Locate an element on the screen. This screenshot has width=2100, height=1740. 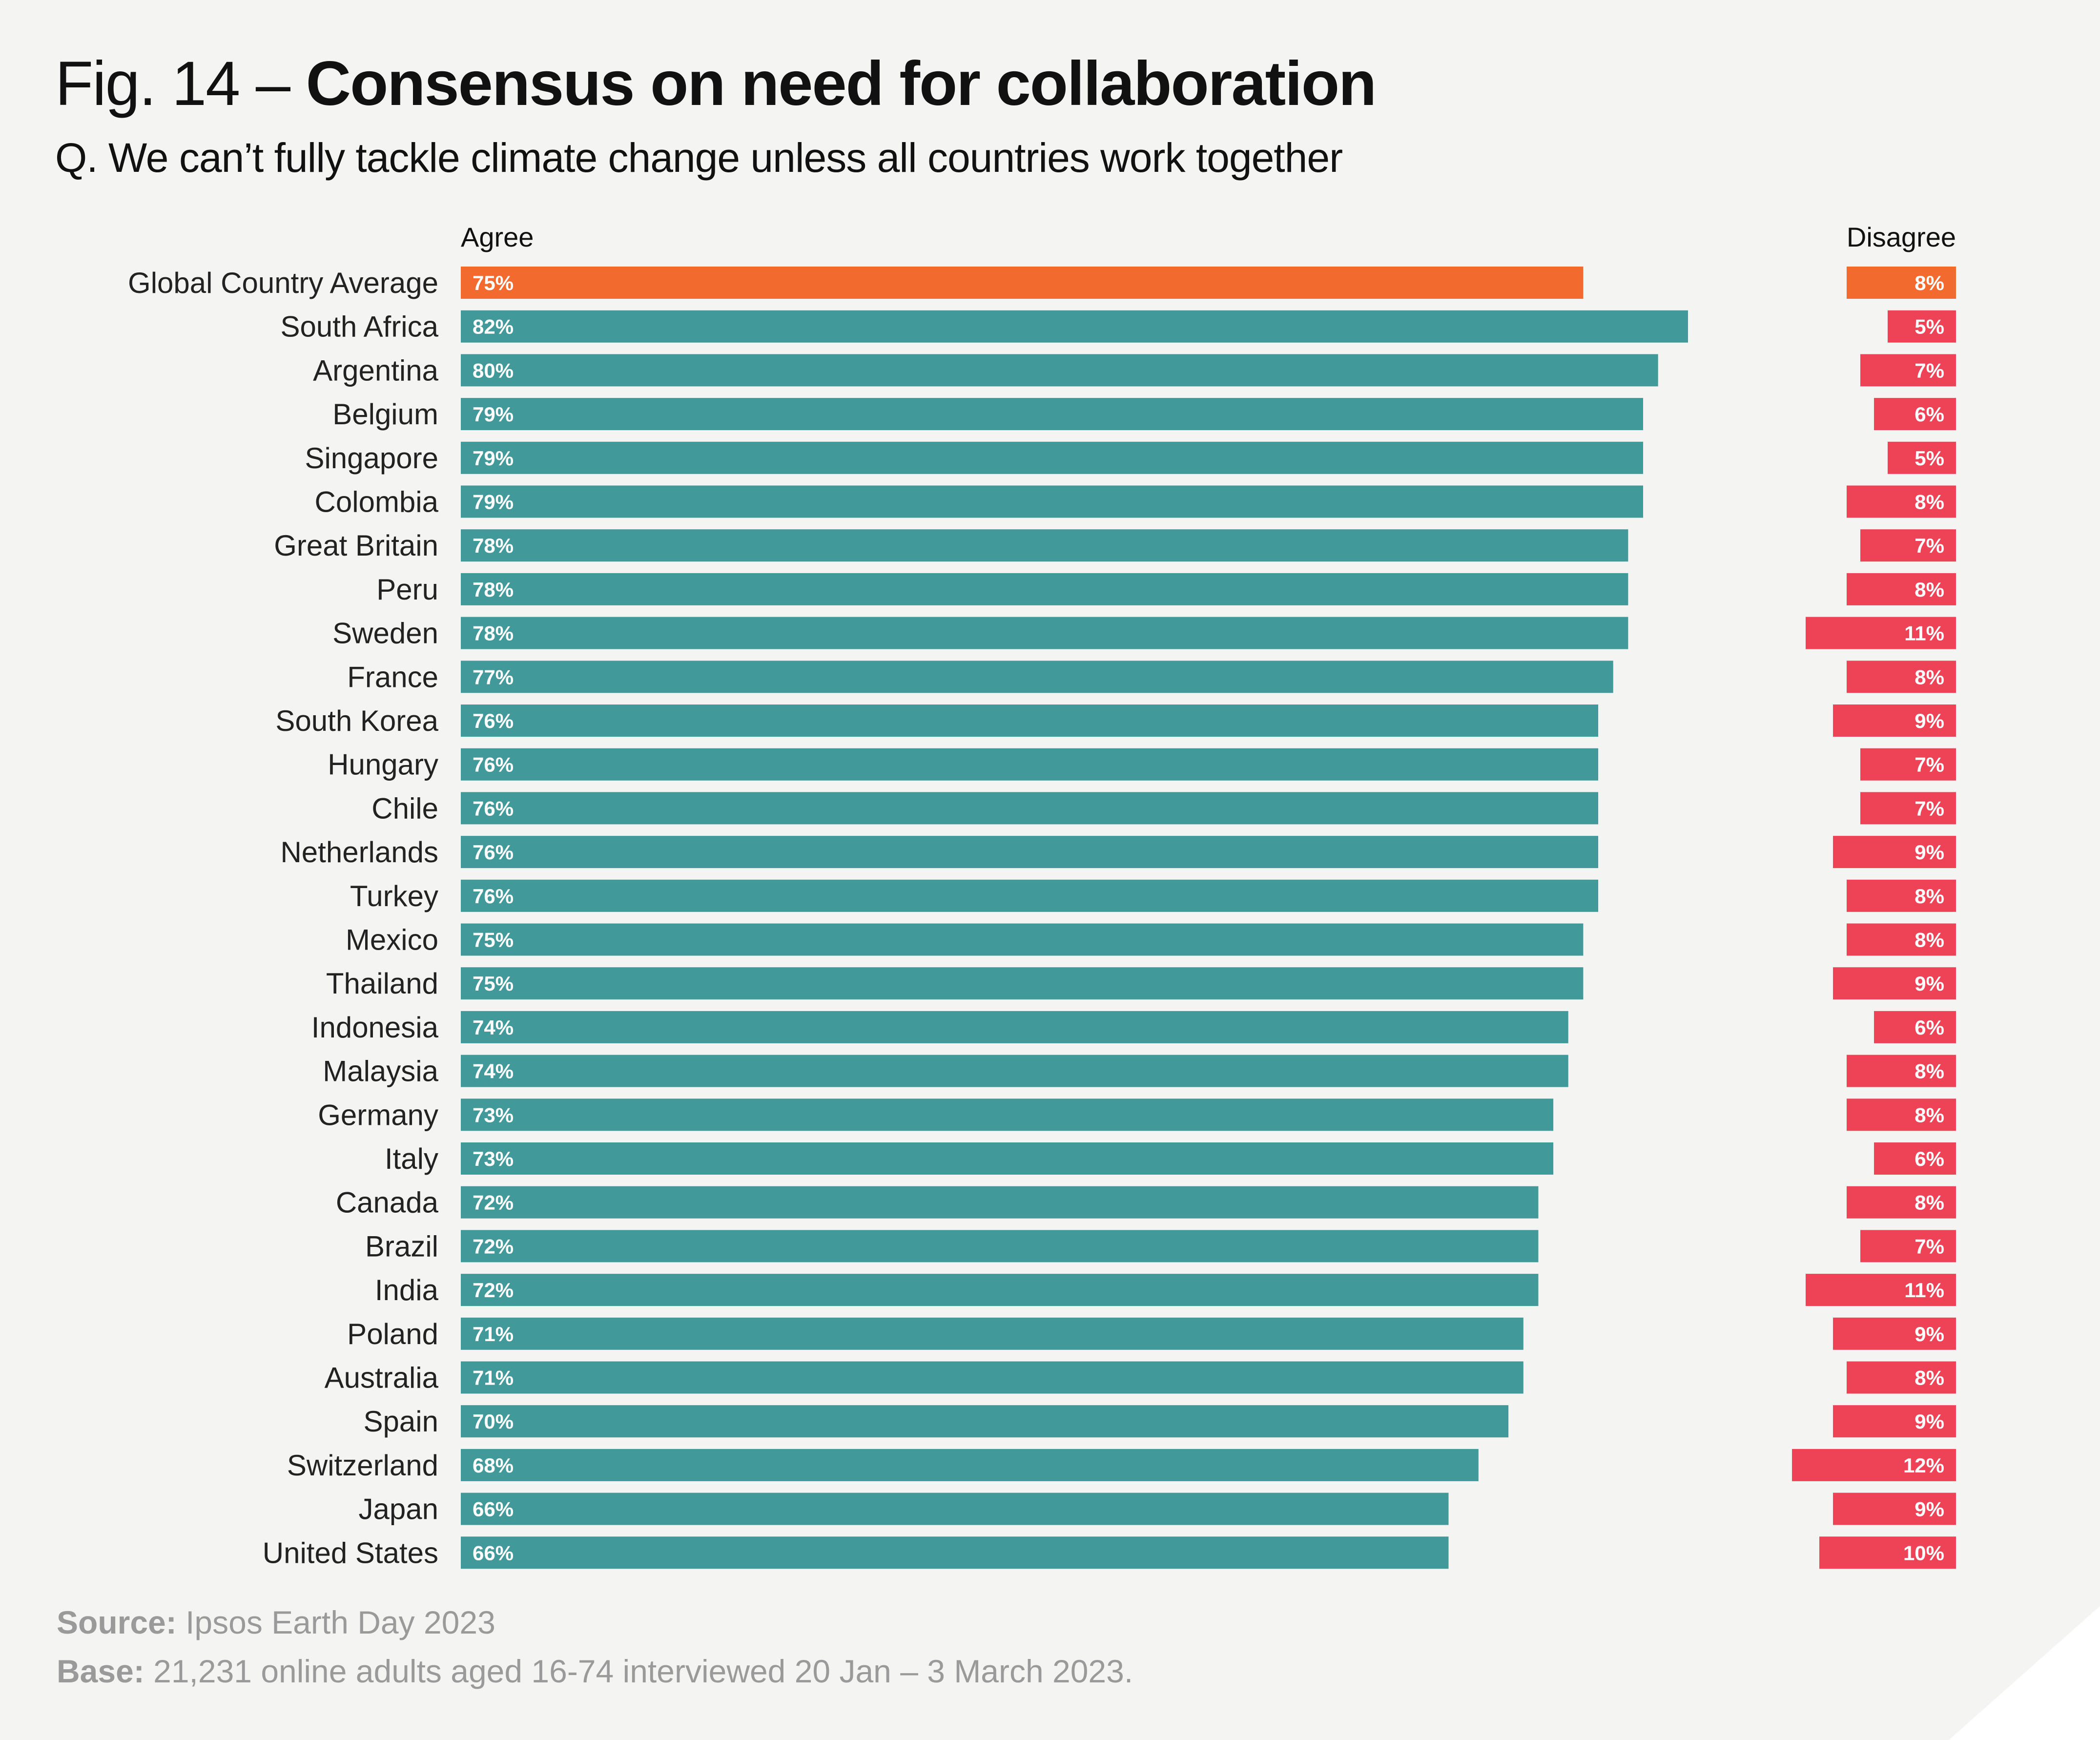
disagree-value-spain: 9% is located at coordinates (1929, 1421).